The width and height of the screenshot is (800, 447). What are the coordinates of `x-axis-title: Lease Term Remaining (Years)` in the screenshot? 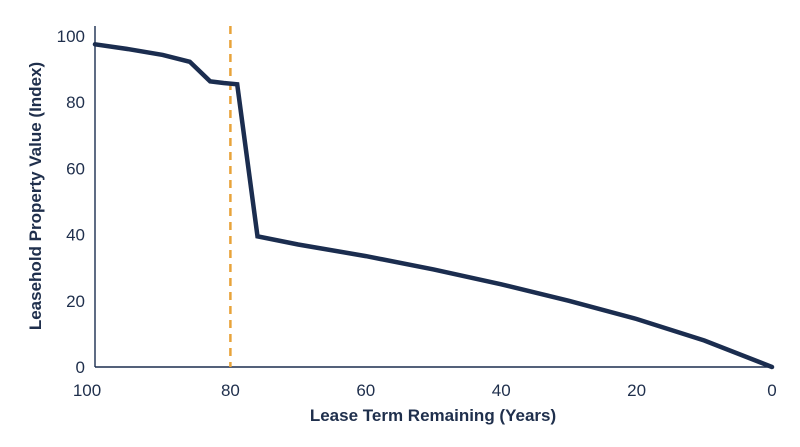 It's located at (433, 415).